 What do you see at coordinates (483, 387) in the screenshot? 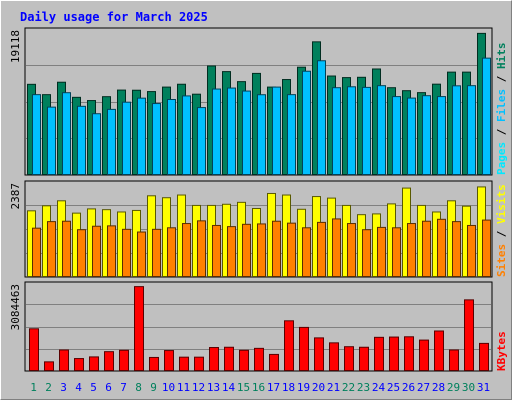
I see `day-label-31: 31` at bounding box center [483, 387].